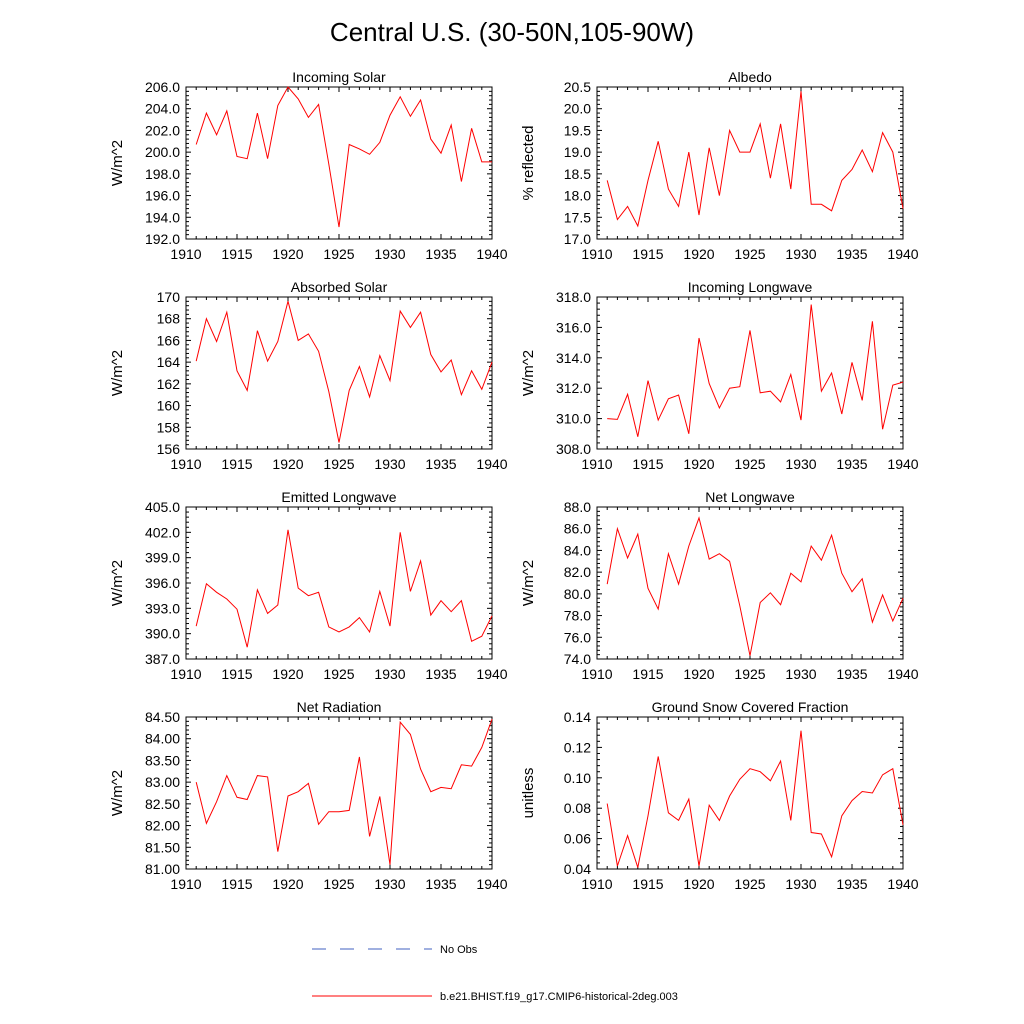  I want to click on emitted-longwave-title: Emitted Longwave, so click(338, 497).